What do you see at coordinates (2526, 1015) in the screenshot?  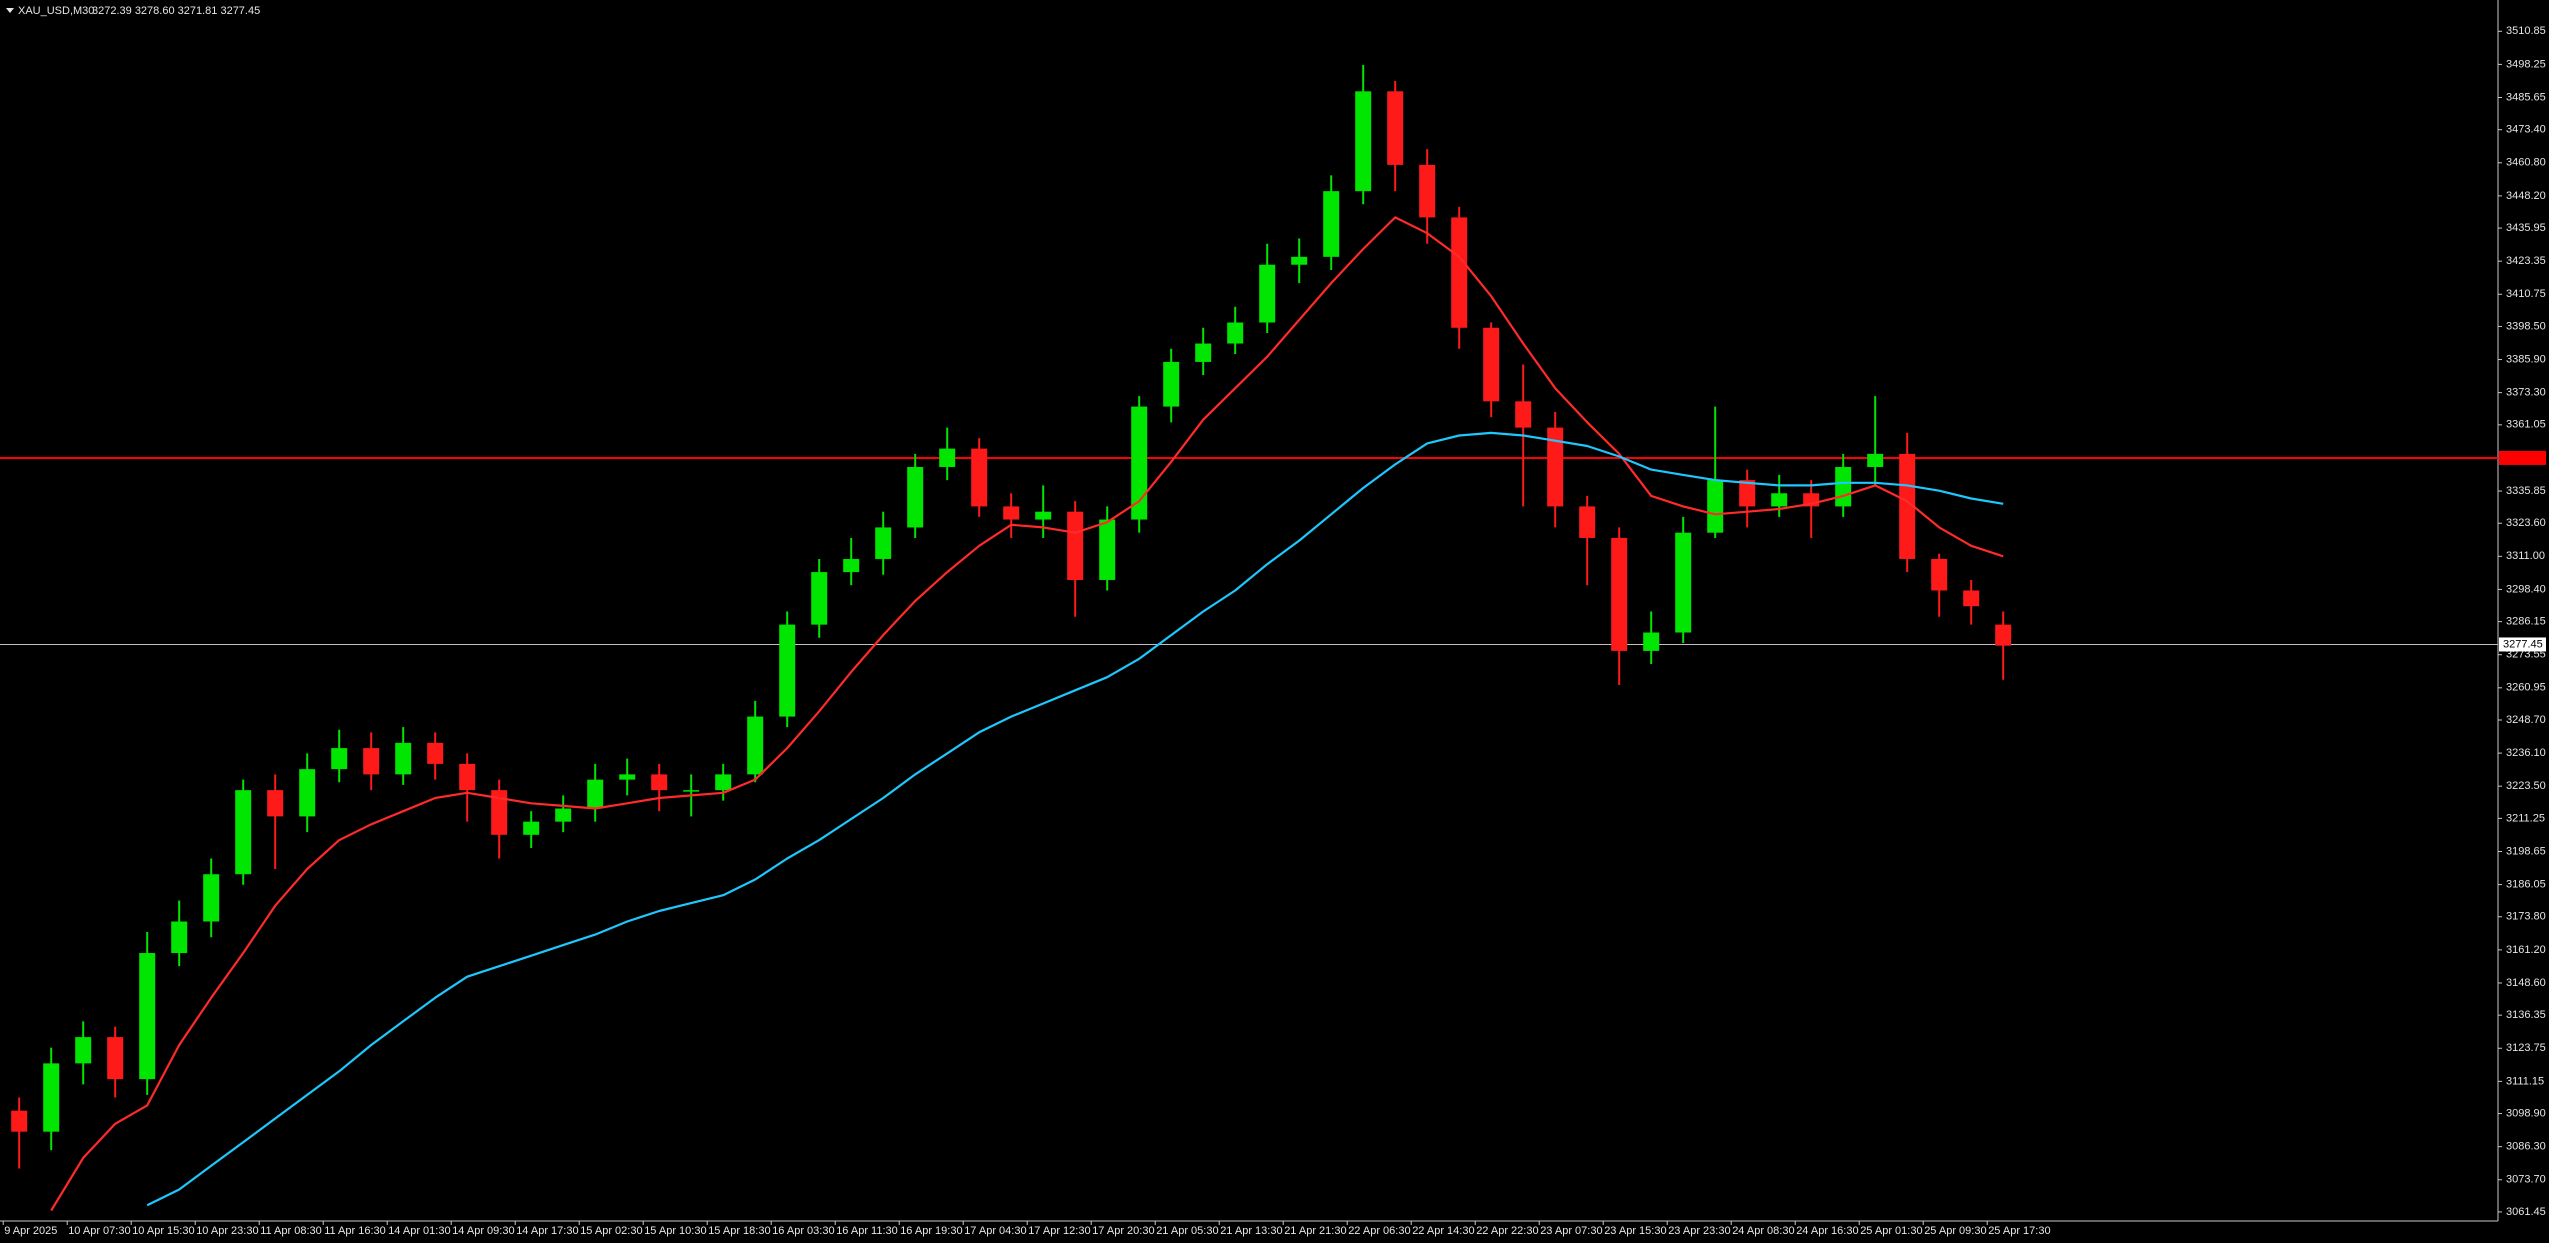 I see `y-tick-label: 3136.35` at bounding box center [2526, 1015].